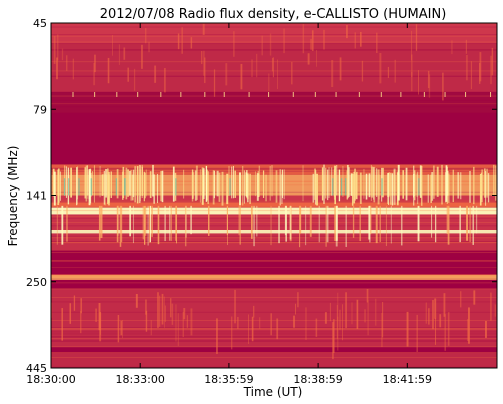 The width and height of the screenshot is (503, 404). I want to click on frequency-band, so click(274, 262).